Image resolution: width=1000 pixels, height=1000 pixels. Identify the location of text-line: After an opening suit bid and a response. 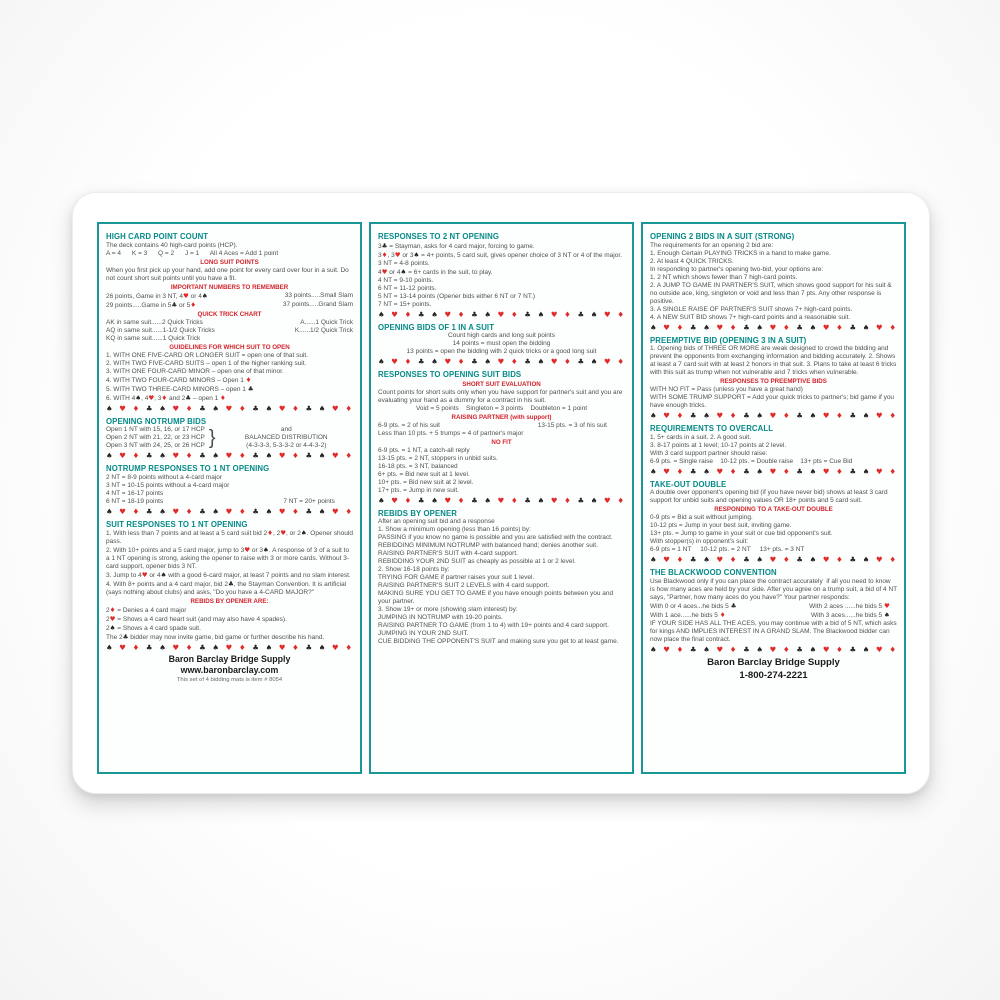
(436, 521).